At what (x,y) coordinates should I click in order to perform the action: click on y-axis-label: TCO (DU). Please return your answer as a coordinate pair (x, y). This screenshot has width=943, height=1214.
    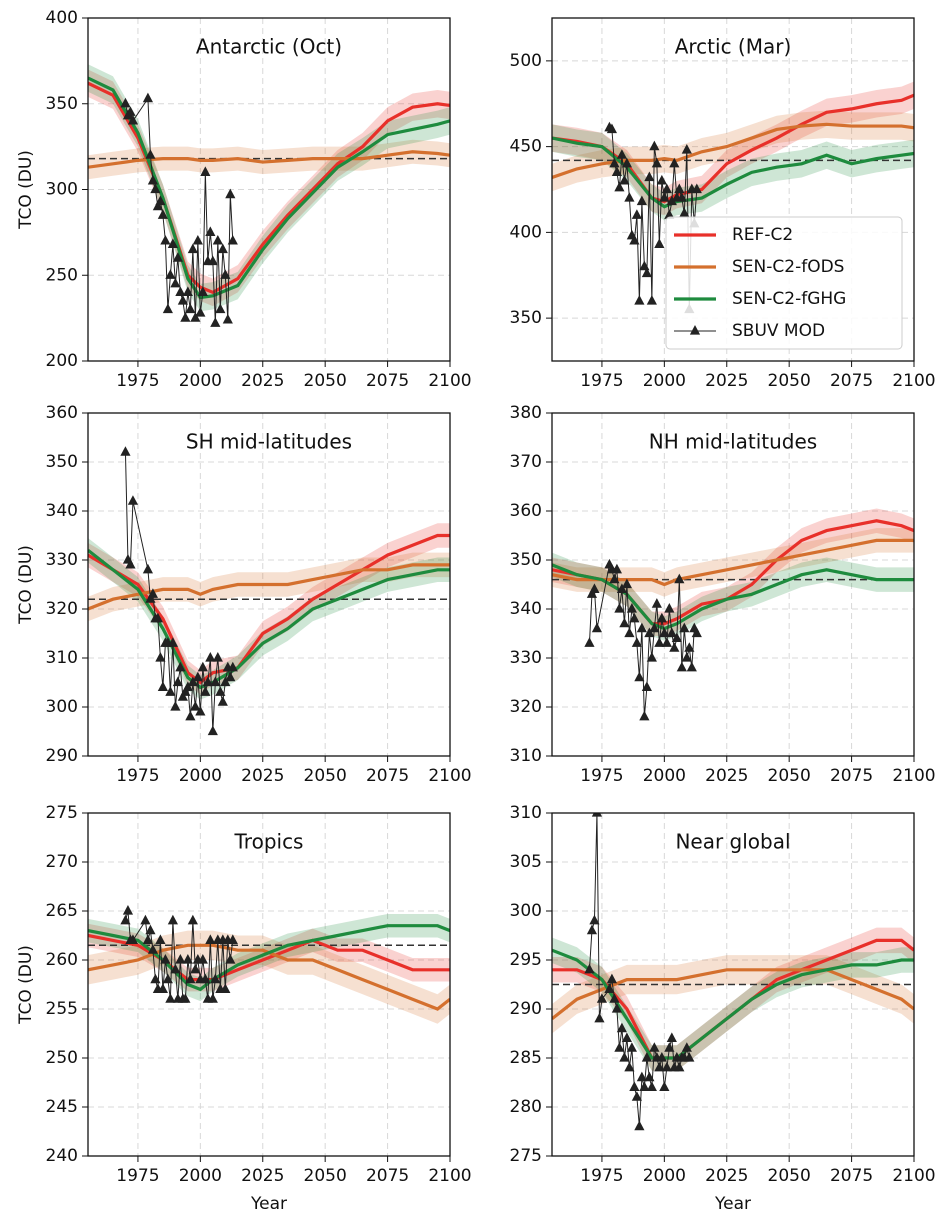
    Looking at the image, I should click on (26, 985).